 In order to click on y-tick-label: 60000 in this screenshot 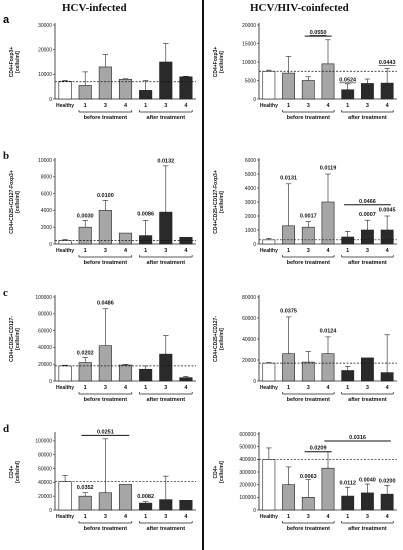, I will do `click(249, 319)`.